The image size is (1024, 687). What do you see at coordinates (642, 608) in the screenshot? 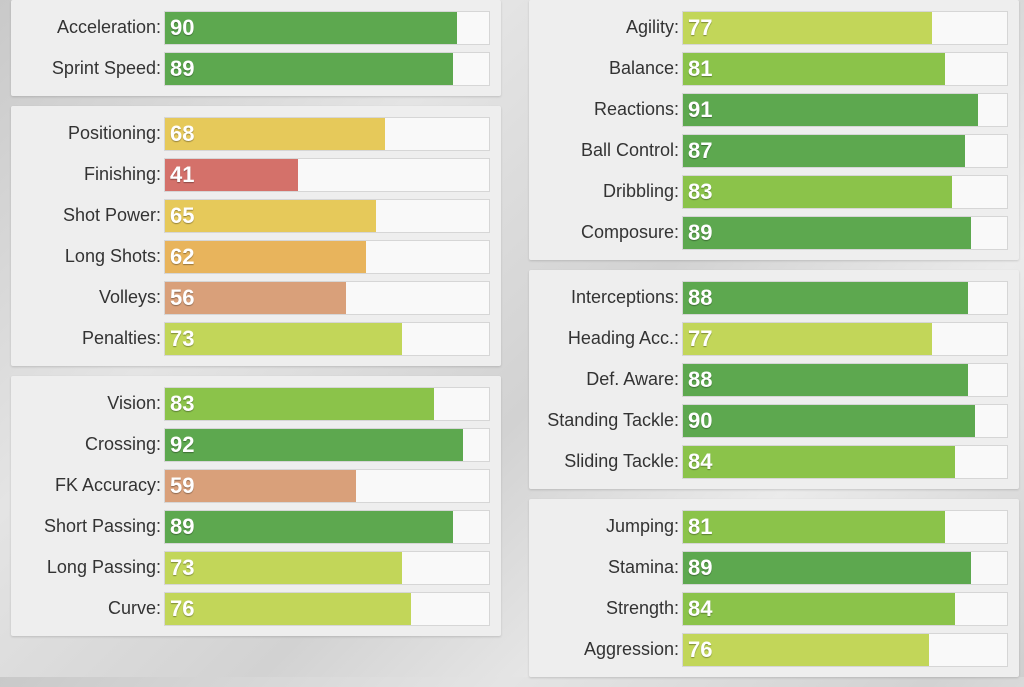
I see `stat-label: Strength:` at bounding box center [642, 608].